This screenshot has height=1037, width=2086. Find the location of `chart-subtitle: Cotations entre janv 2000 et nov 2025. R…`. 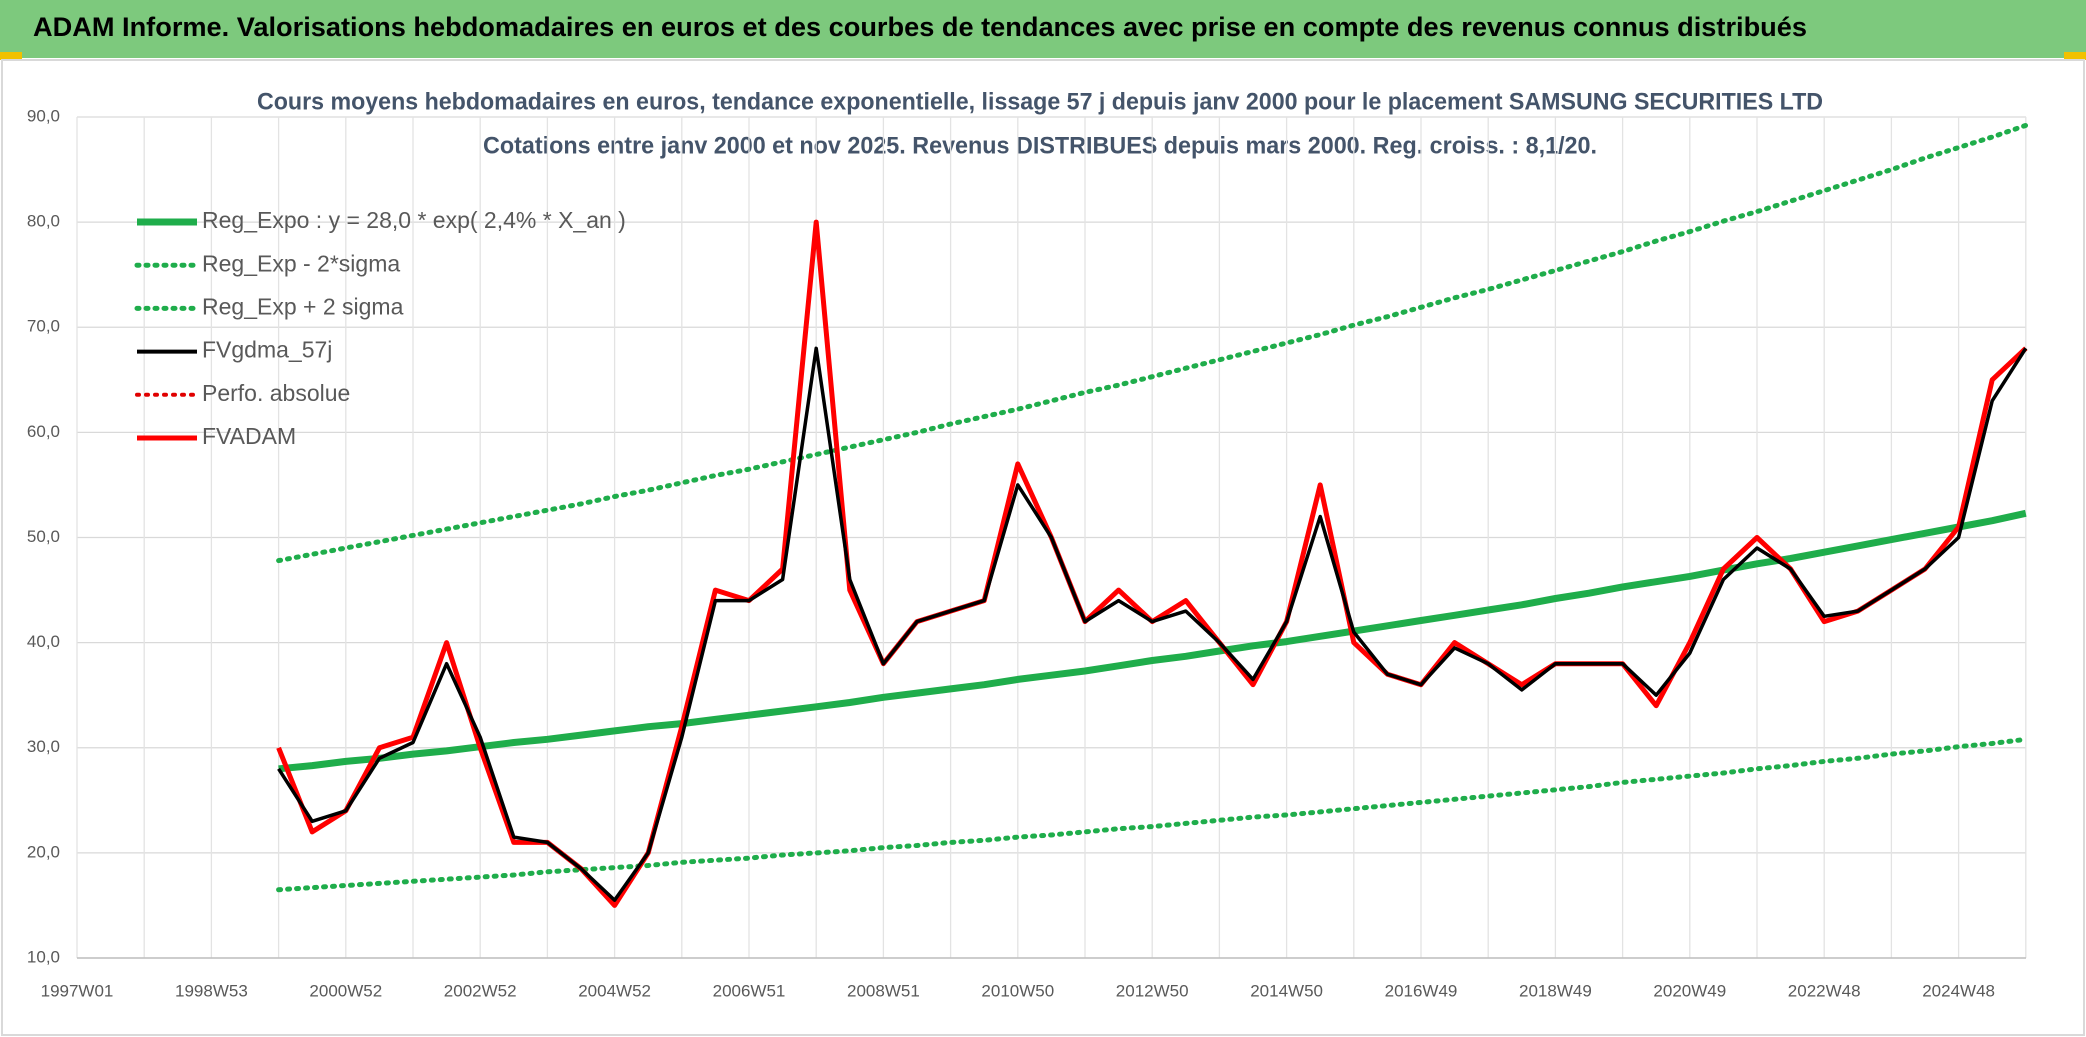

chart-subtitle: Cotations entre janv 2000 et nov 2025. R… is located at coordinates (1040, 145).